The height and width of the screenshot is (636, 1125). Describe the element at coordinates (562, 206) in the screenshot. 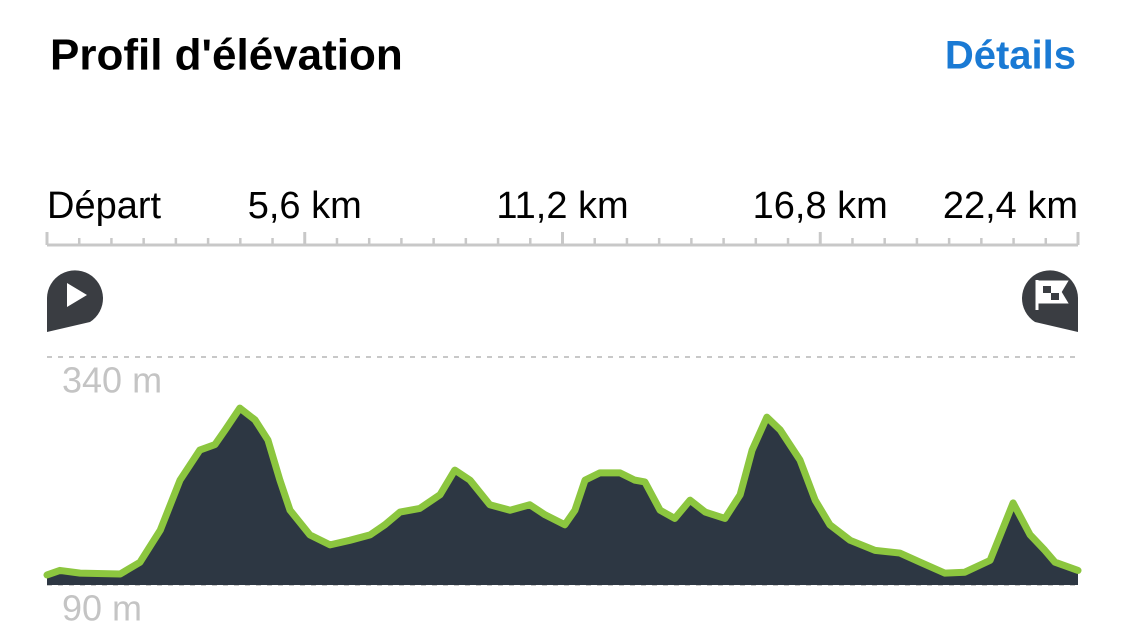

I see `x-tick-label: 11,2 km` at that location.